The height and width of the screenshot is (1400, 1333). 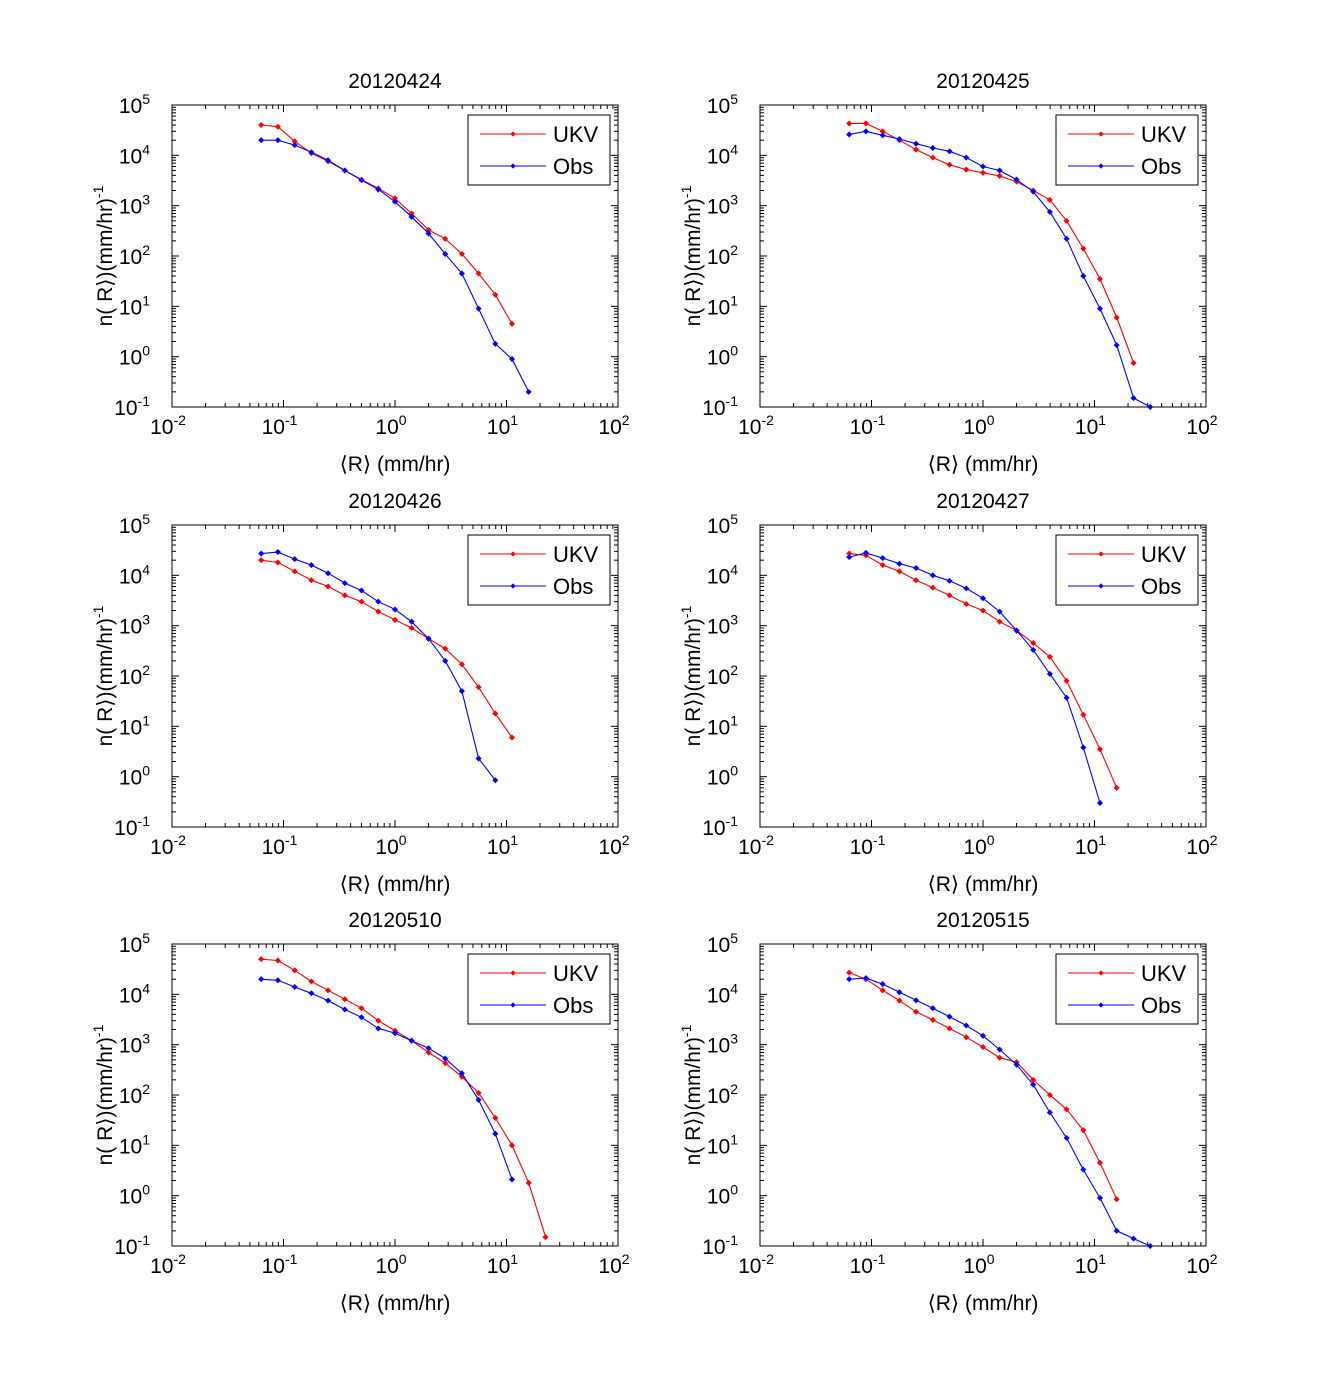 What do you see at coordinates (132, 826) in the screenshot?
I see `y-tick-label: 10⁻¹` at bounding box center [132, 826].